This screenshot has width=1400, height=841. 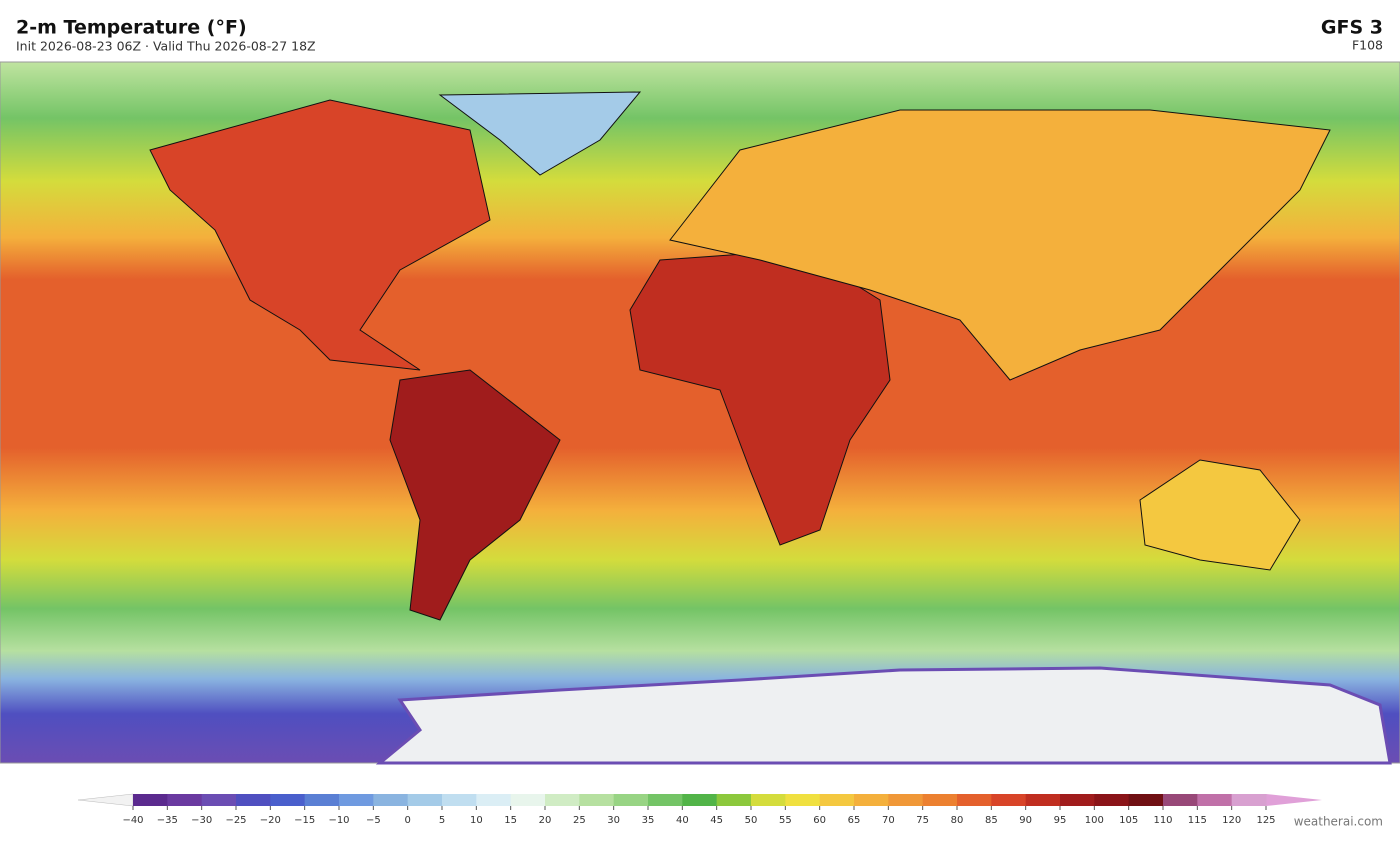 What do you see at coordinates (716, 820) in the screenshot?
I see `colorbar-tick-label: 45` at bounding box center [716, 820].